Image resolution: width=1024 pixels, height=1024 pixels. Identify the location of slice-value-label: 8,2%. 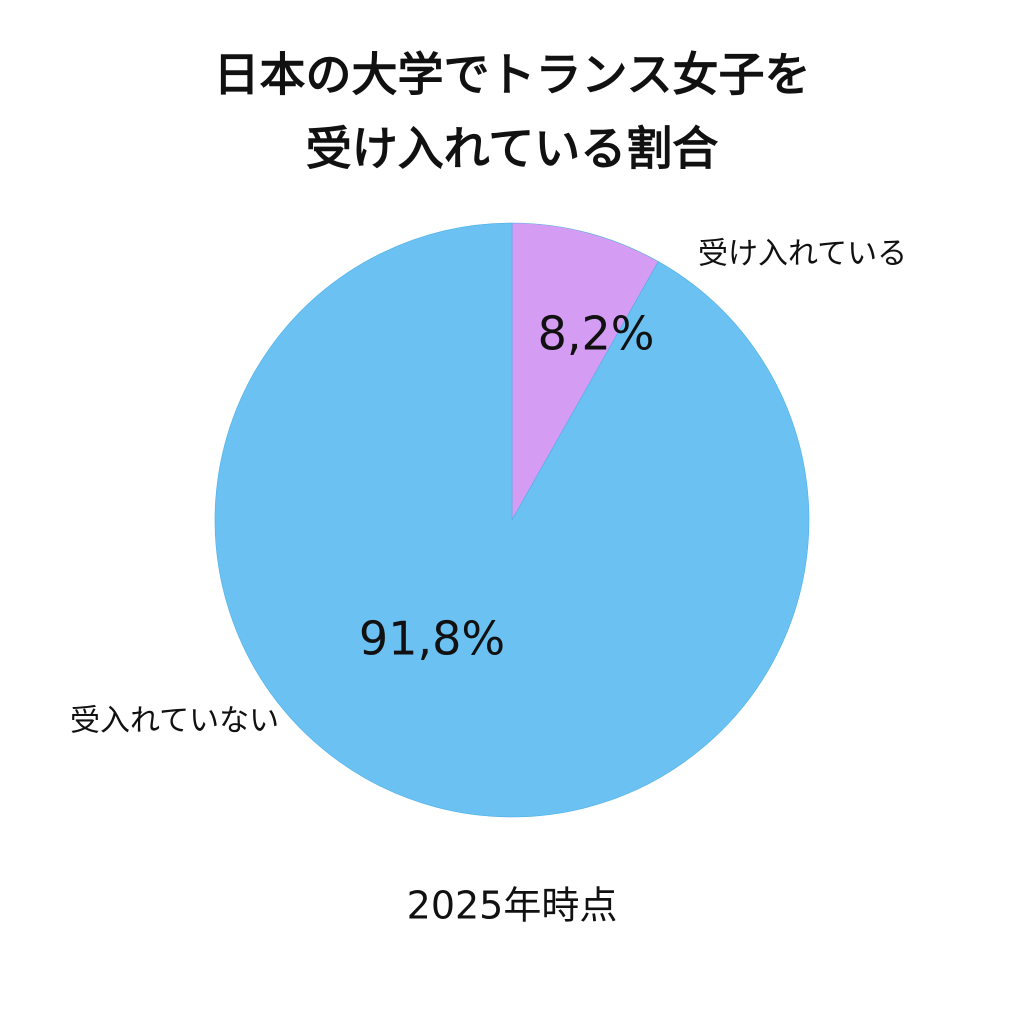
(596, 334).